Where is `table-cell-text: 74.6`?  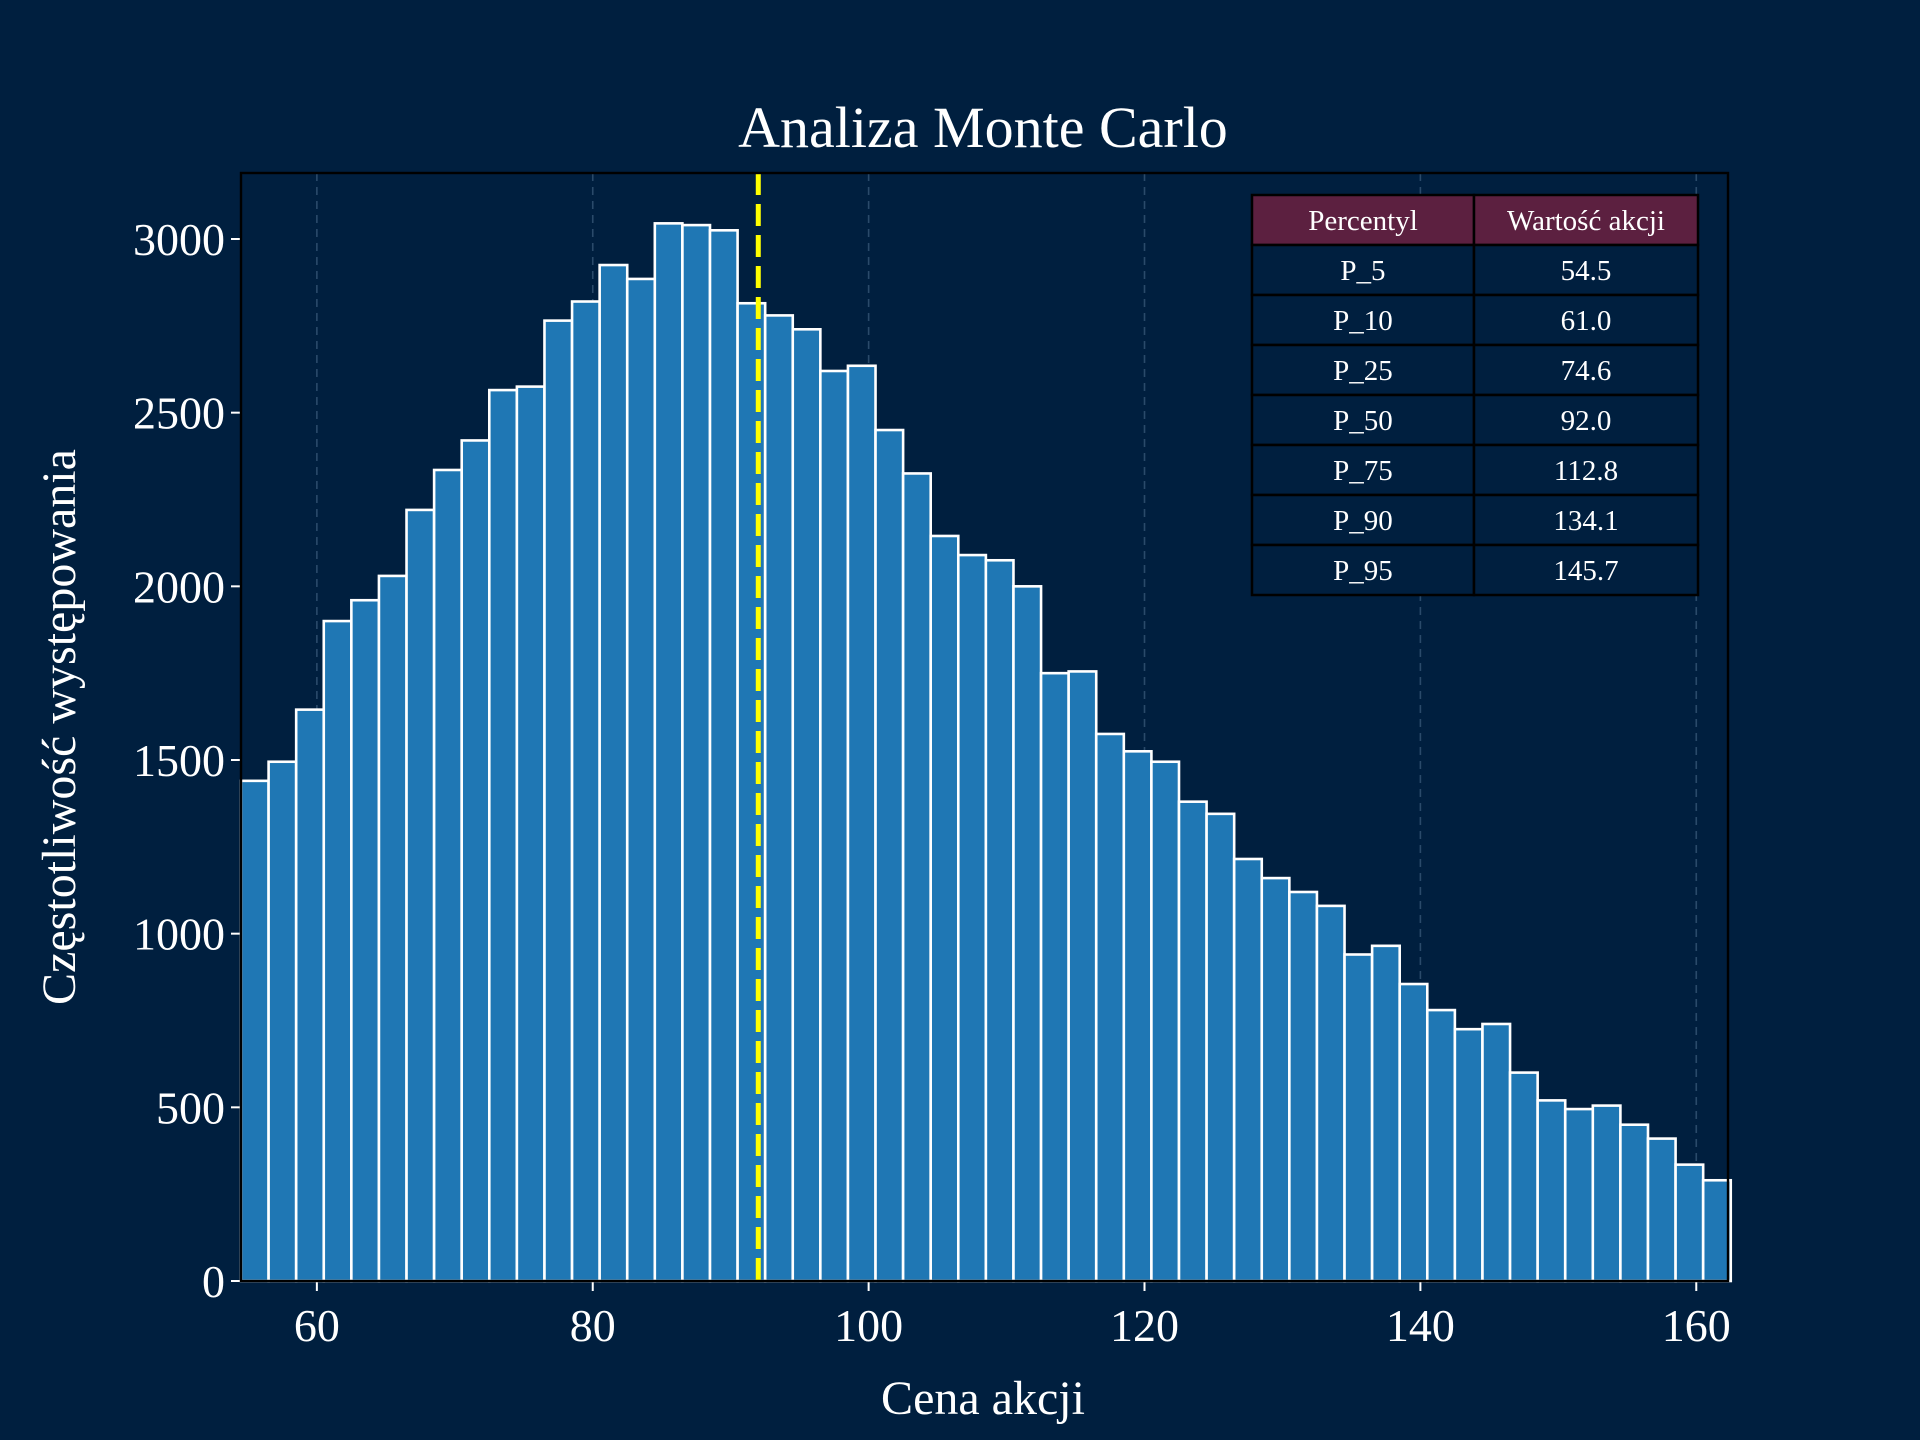
table-cell-text: 74.6 is located at coordinates (1586, 371).